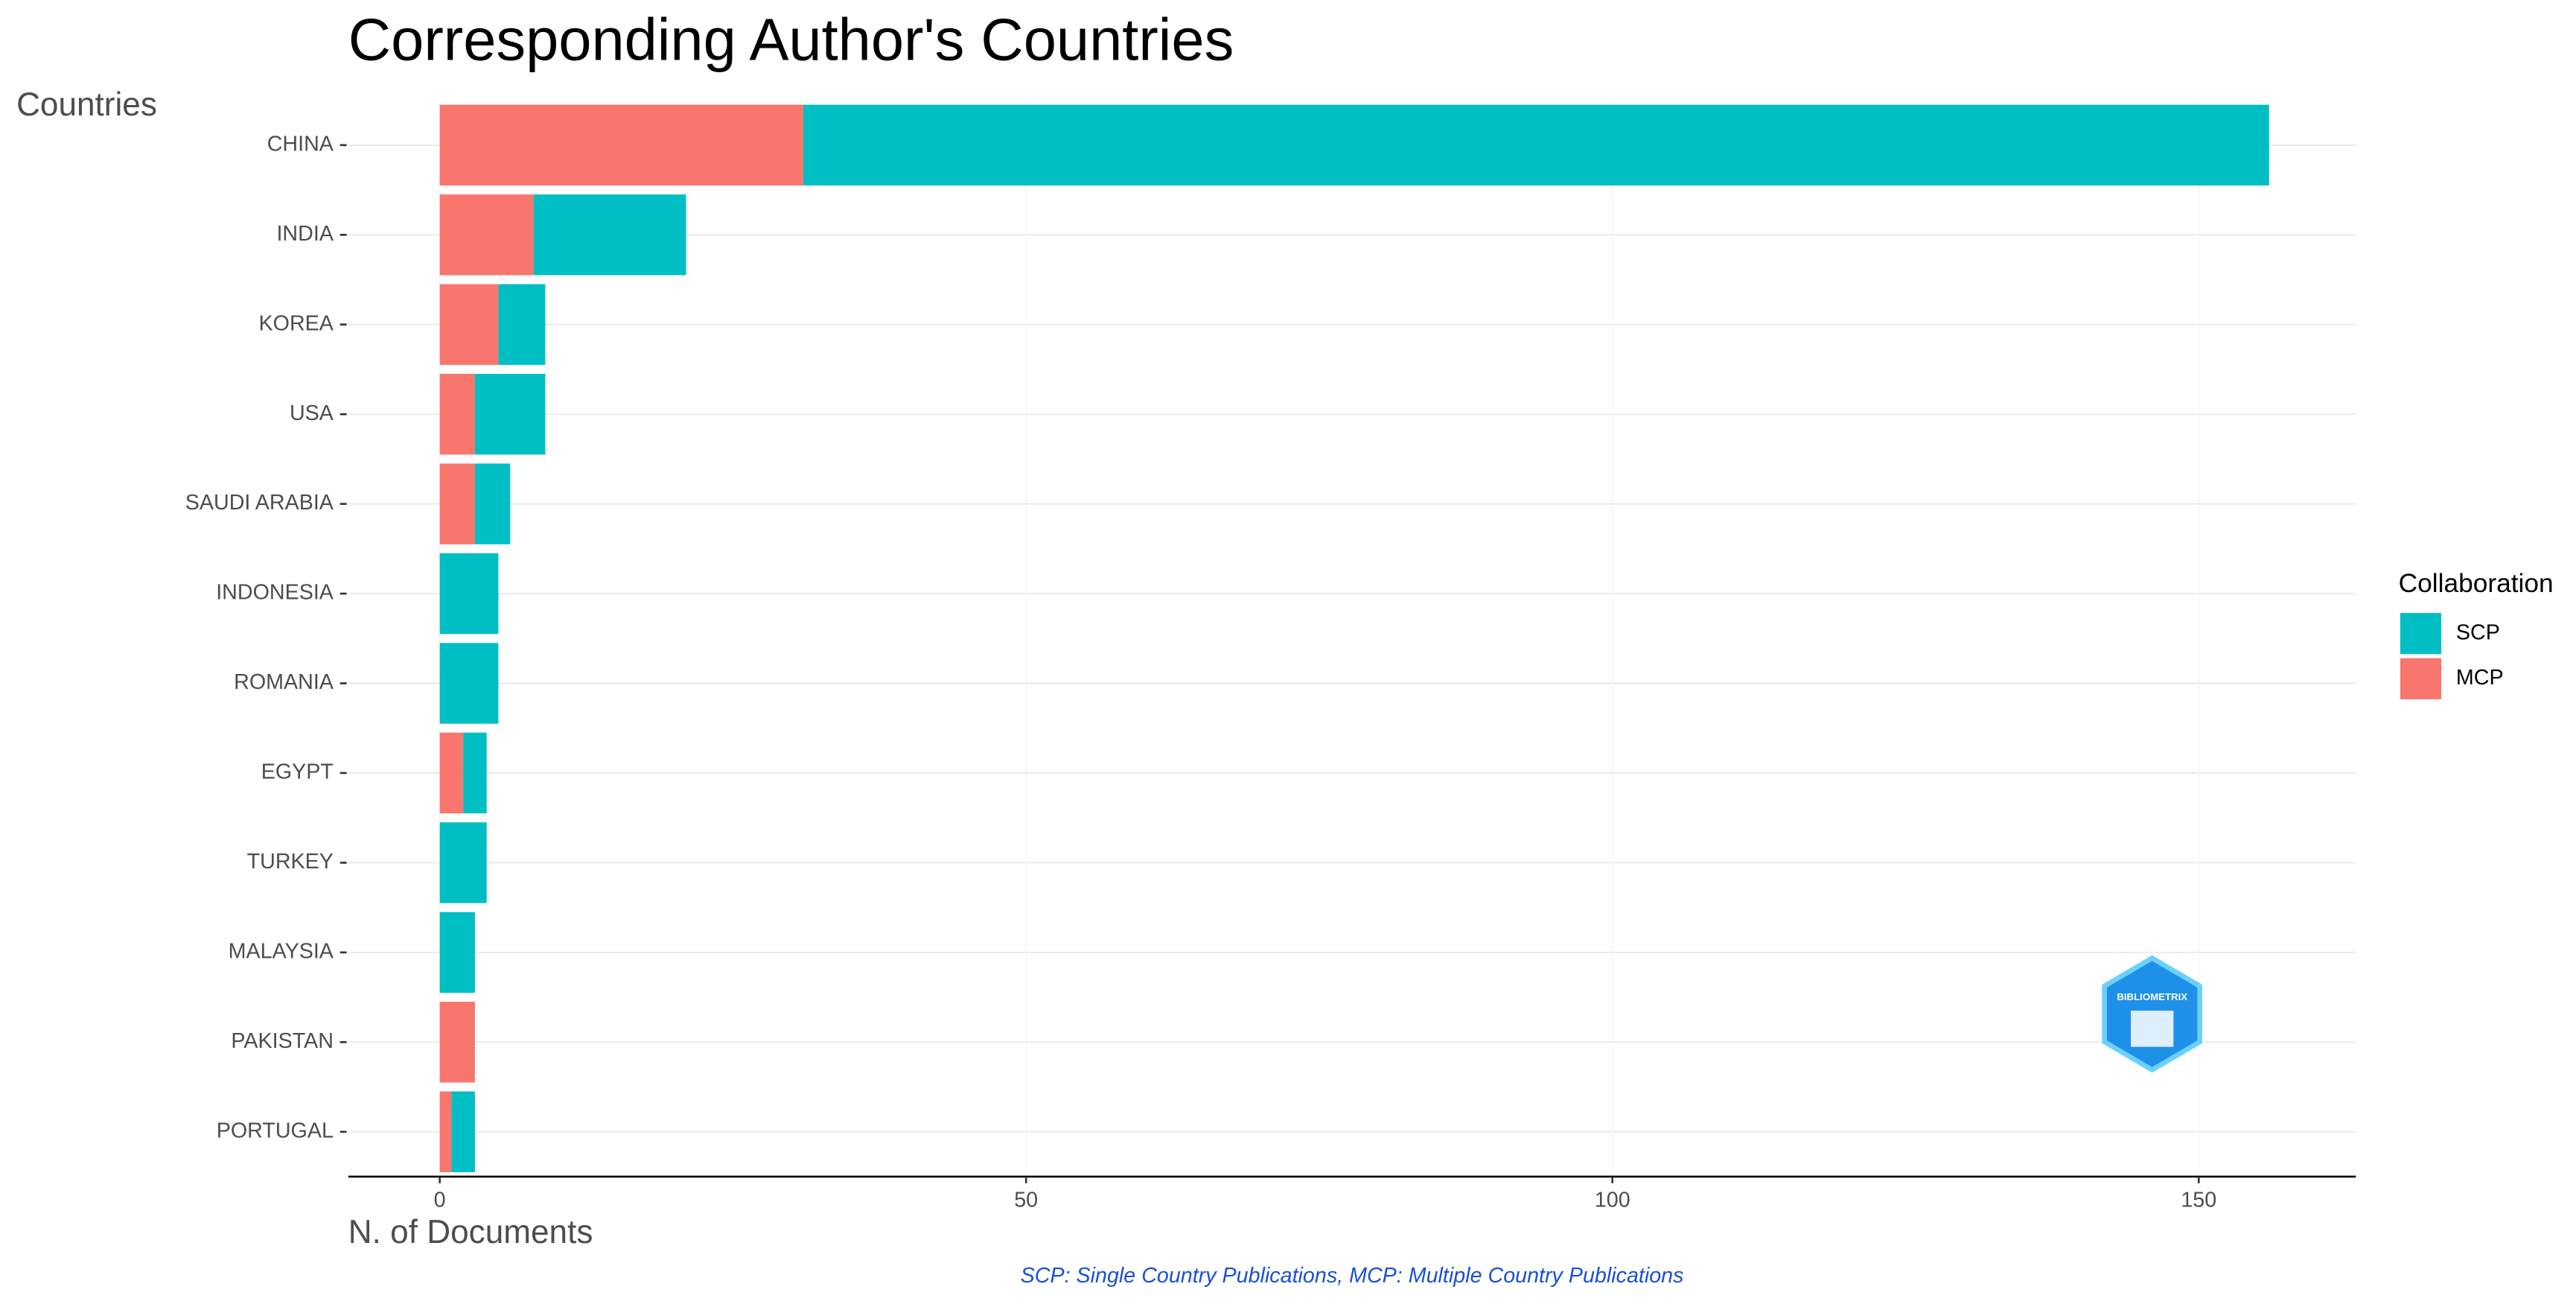 This screenshot has height=1307, width=2576. I want to click on logo-icon, so click(2152, 1029).